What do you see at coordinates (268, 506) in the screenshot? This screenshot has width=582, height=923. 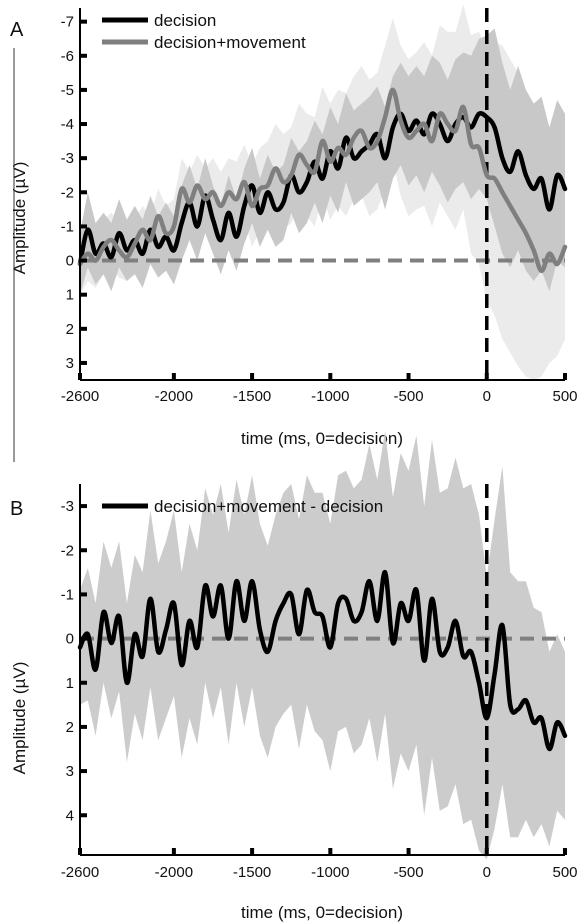 I see `panel-b-legend-label-0: decision+movement - decision` at bounding box center [268, 506].